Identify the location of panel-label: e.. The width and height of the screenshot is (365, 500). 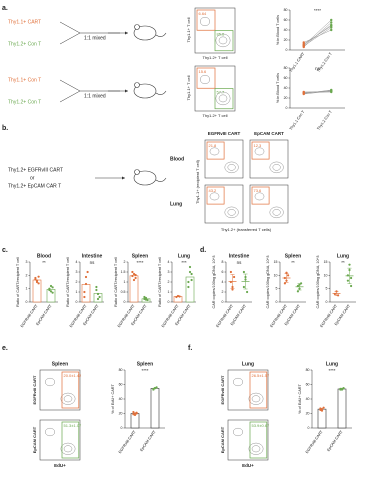
(5, 348).